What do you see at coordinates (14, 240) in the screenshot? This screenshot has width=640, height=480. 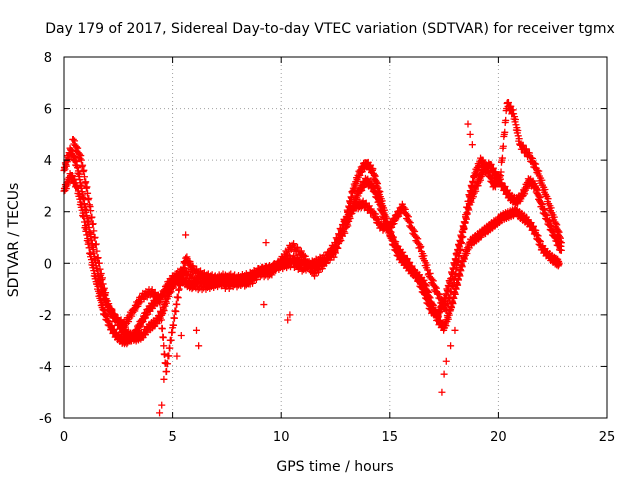 I see `y-axis-label: SDTVAR / TECUs` at bounding box center [14, 240].